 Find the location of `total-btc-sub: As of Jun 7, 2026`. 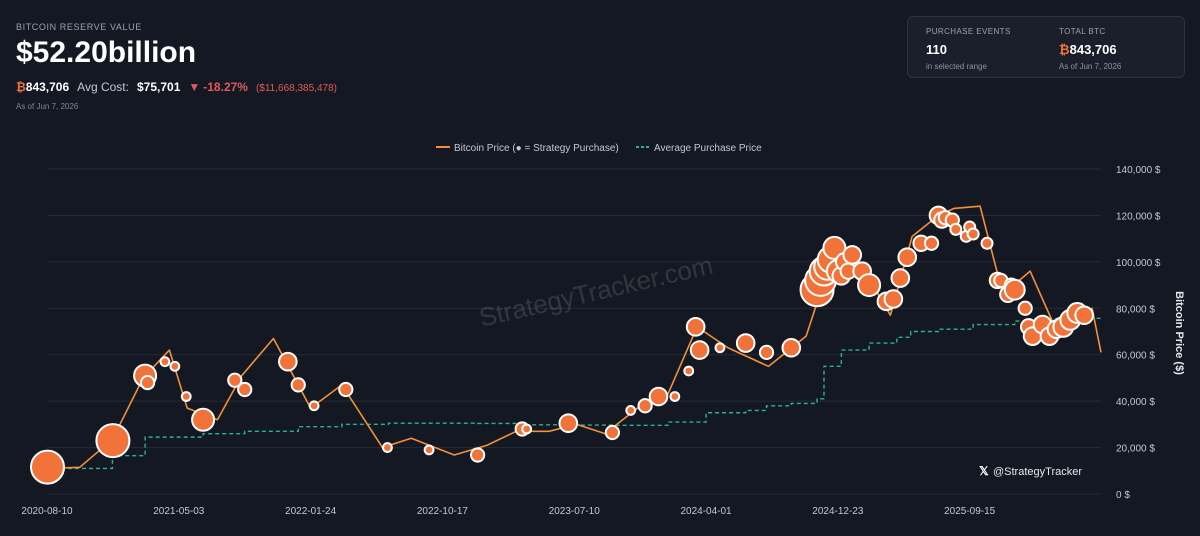

total-btc-sub: As of Jun 7, 2026 is located at coordinates (1090, 66).